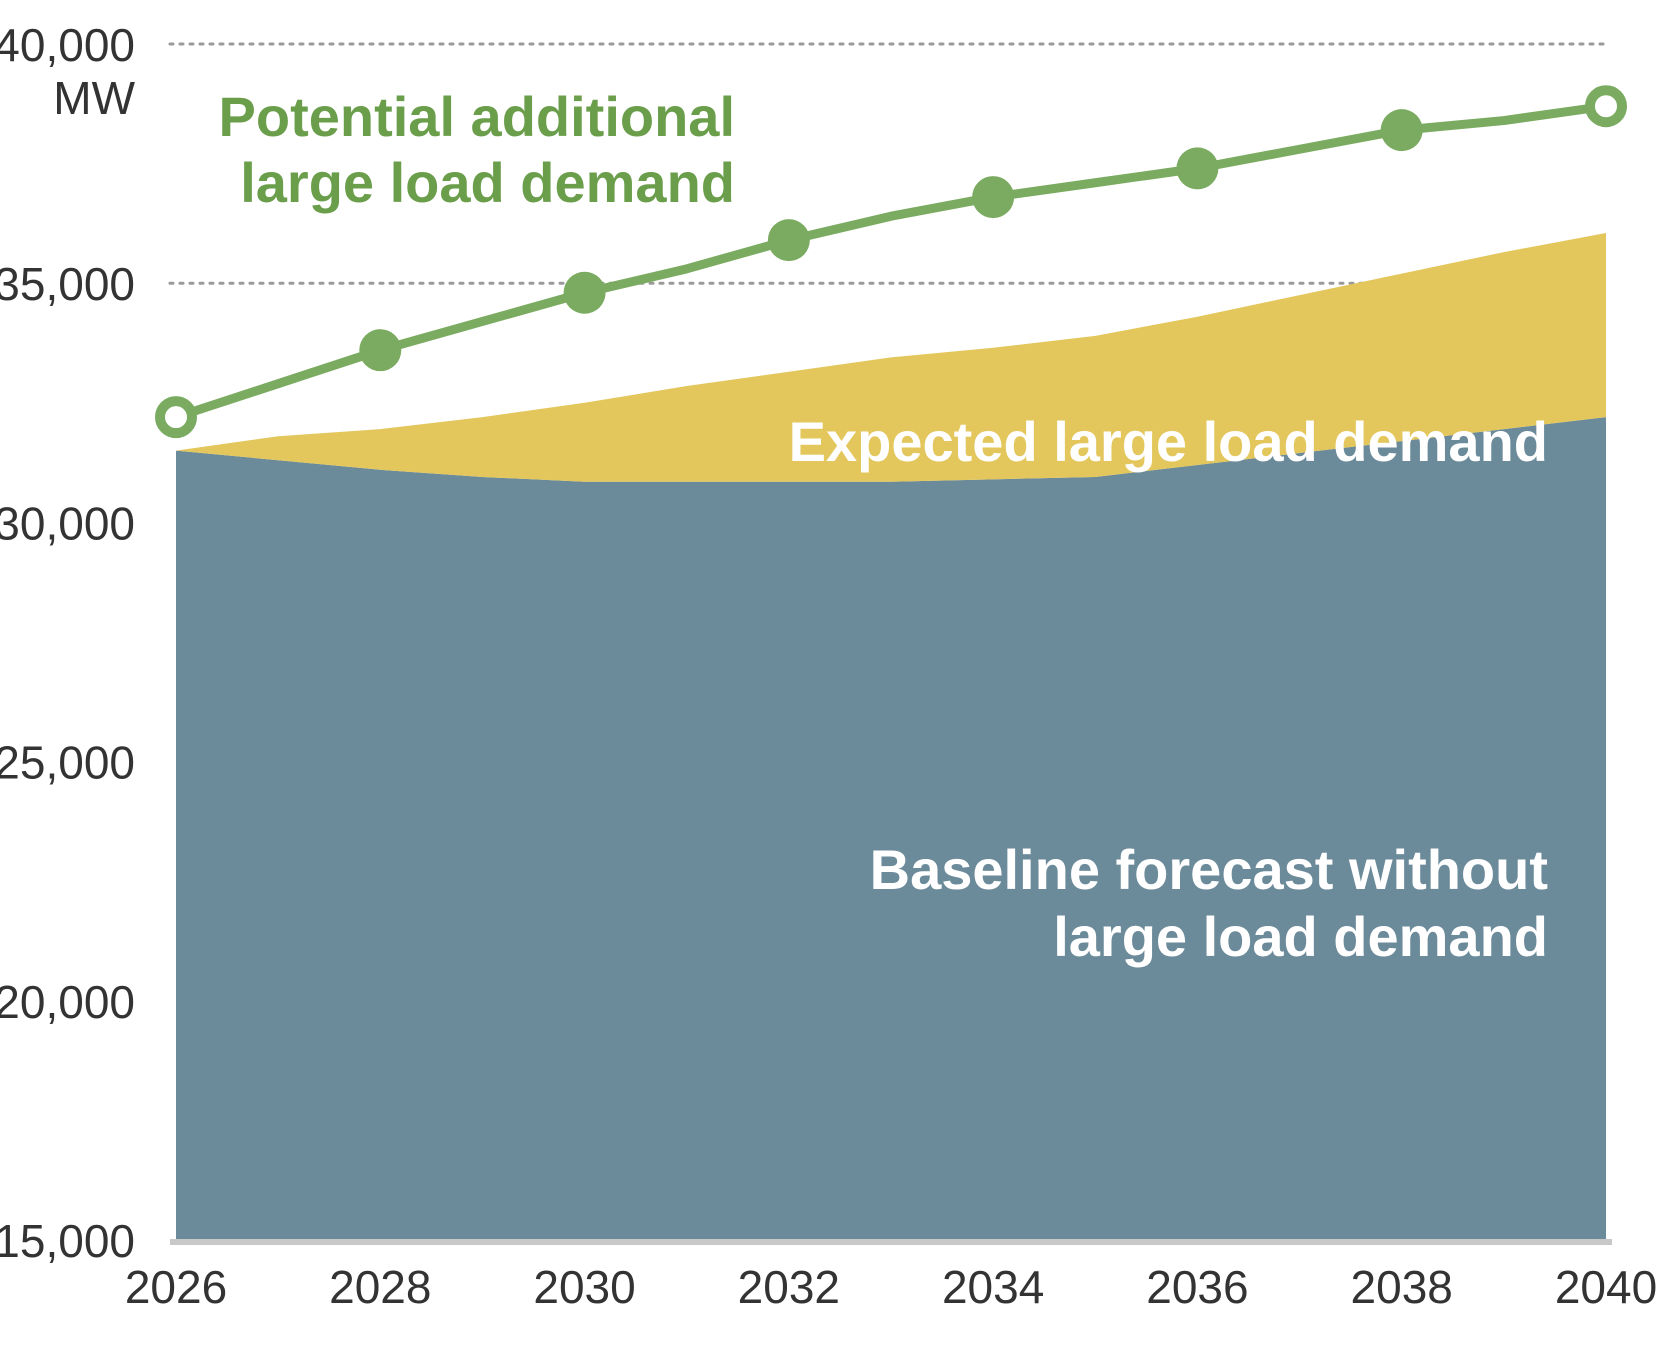 This screenshot has height=1352, width=1667. What do you see at coordinates (1402, 1287) in the screenshot?
I see `x-tick-label: 2038` at bounding box center [1402, 1287].